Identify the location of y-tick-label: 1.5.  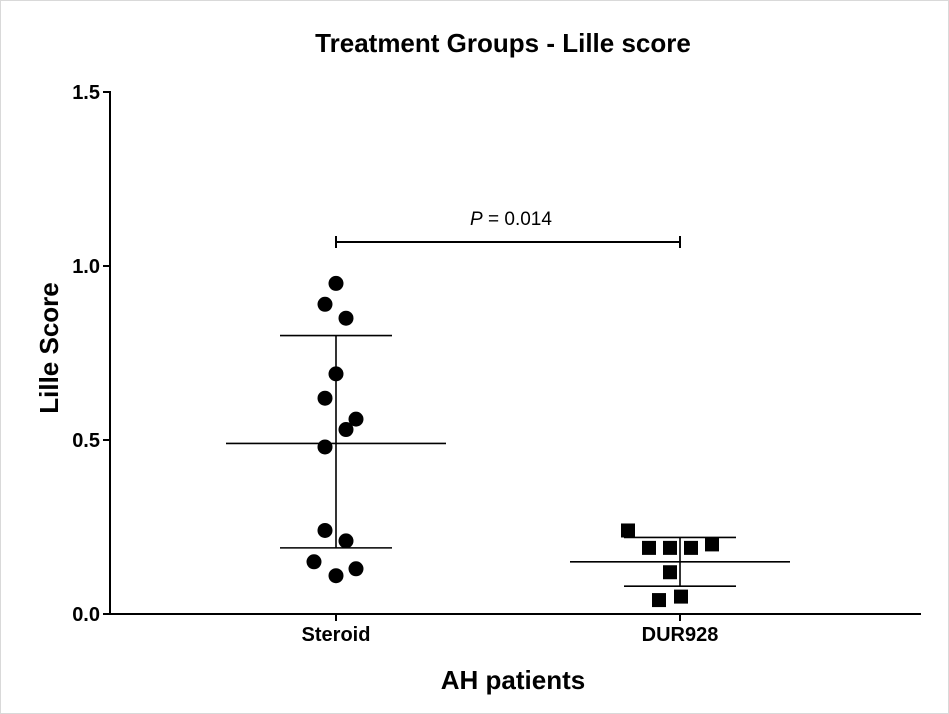
(86, 93).